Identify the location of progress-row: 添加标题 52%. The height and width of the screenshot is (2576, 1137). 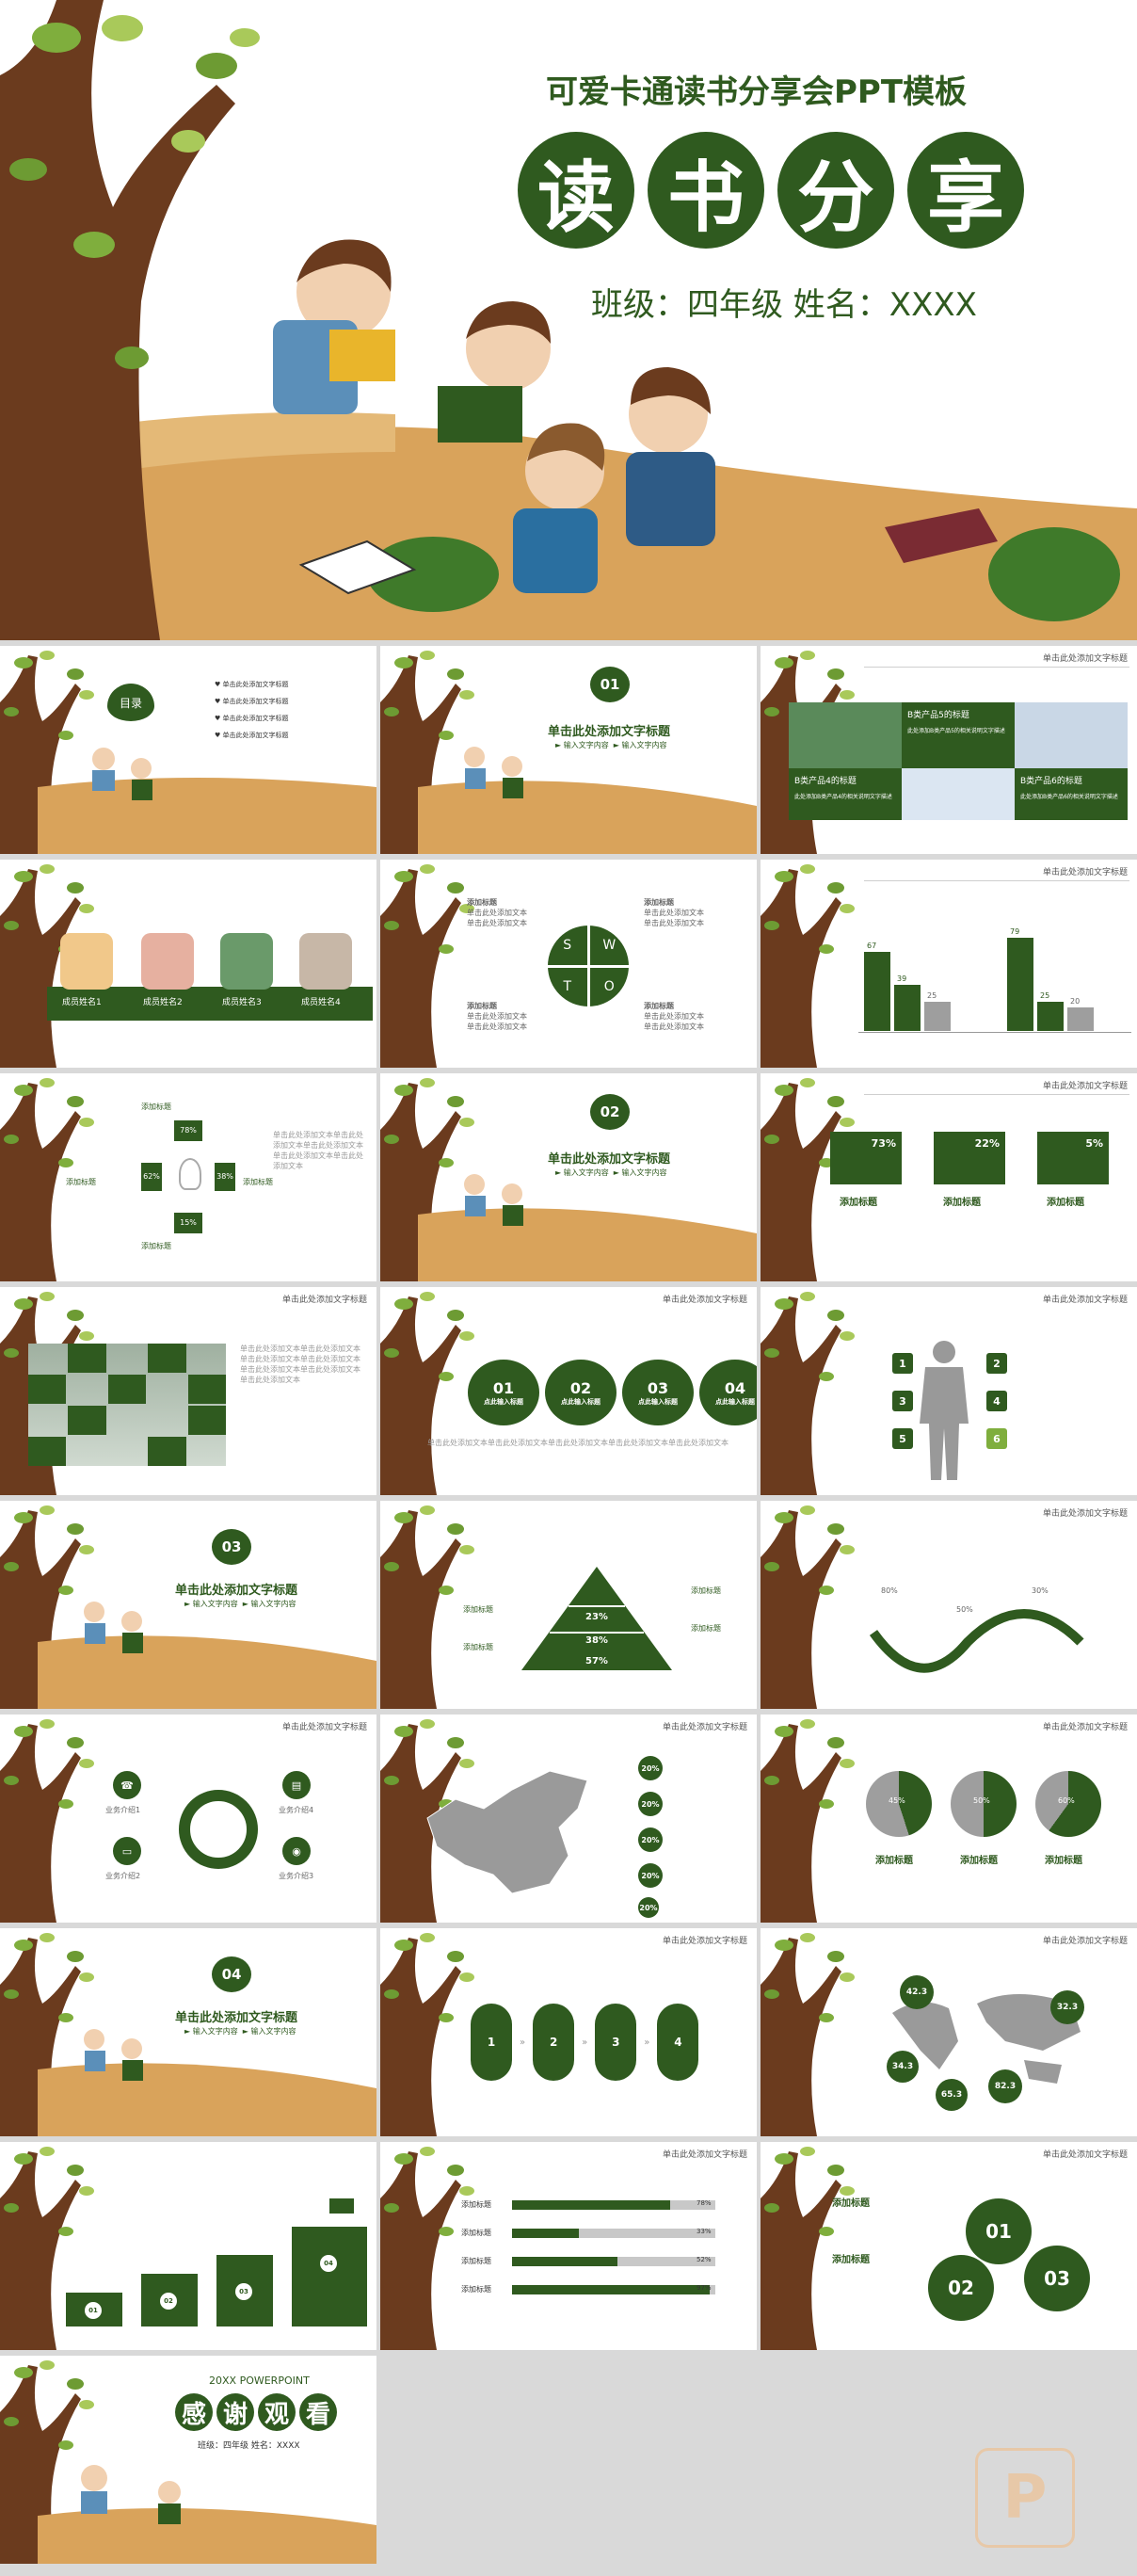
(569, 2261).